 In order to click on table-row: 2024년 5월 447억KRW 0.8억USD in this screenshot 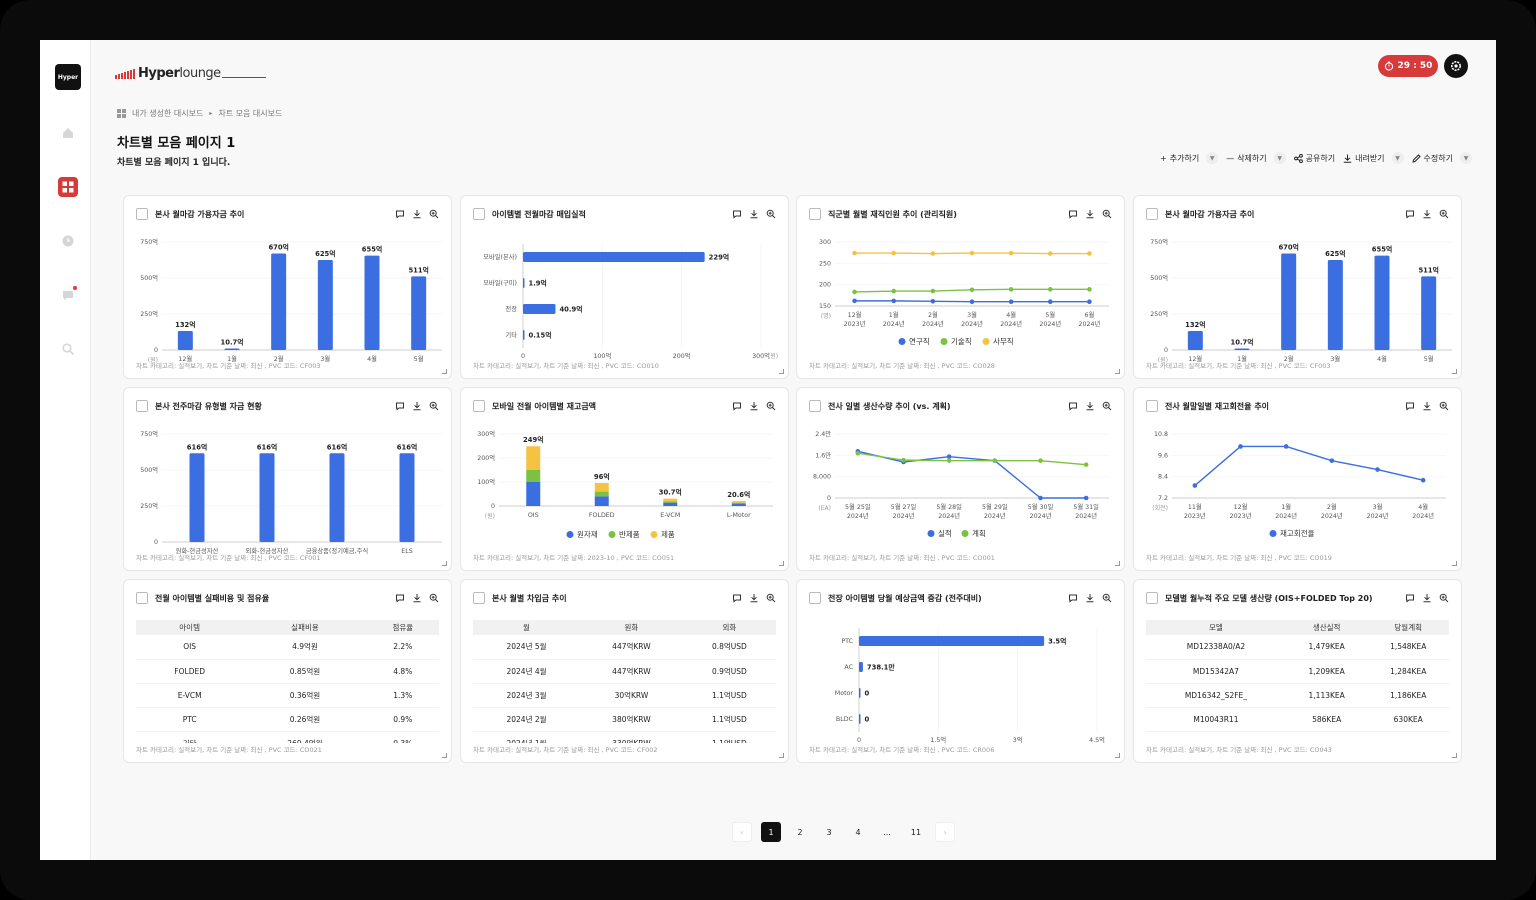, I will do `click(624, 647)`.